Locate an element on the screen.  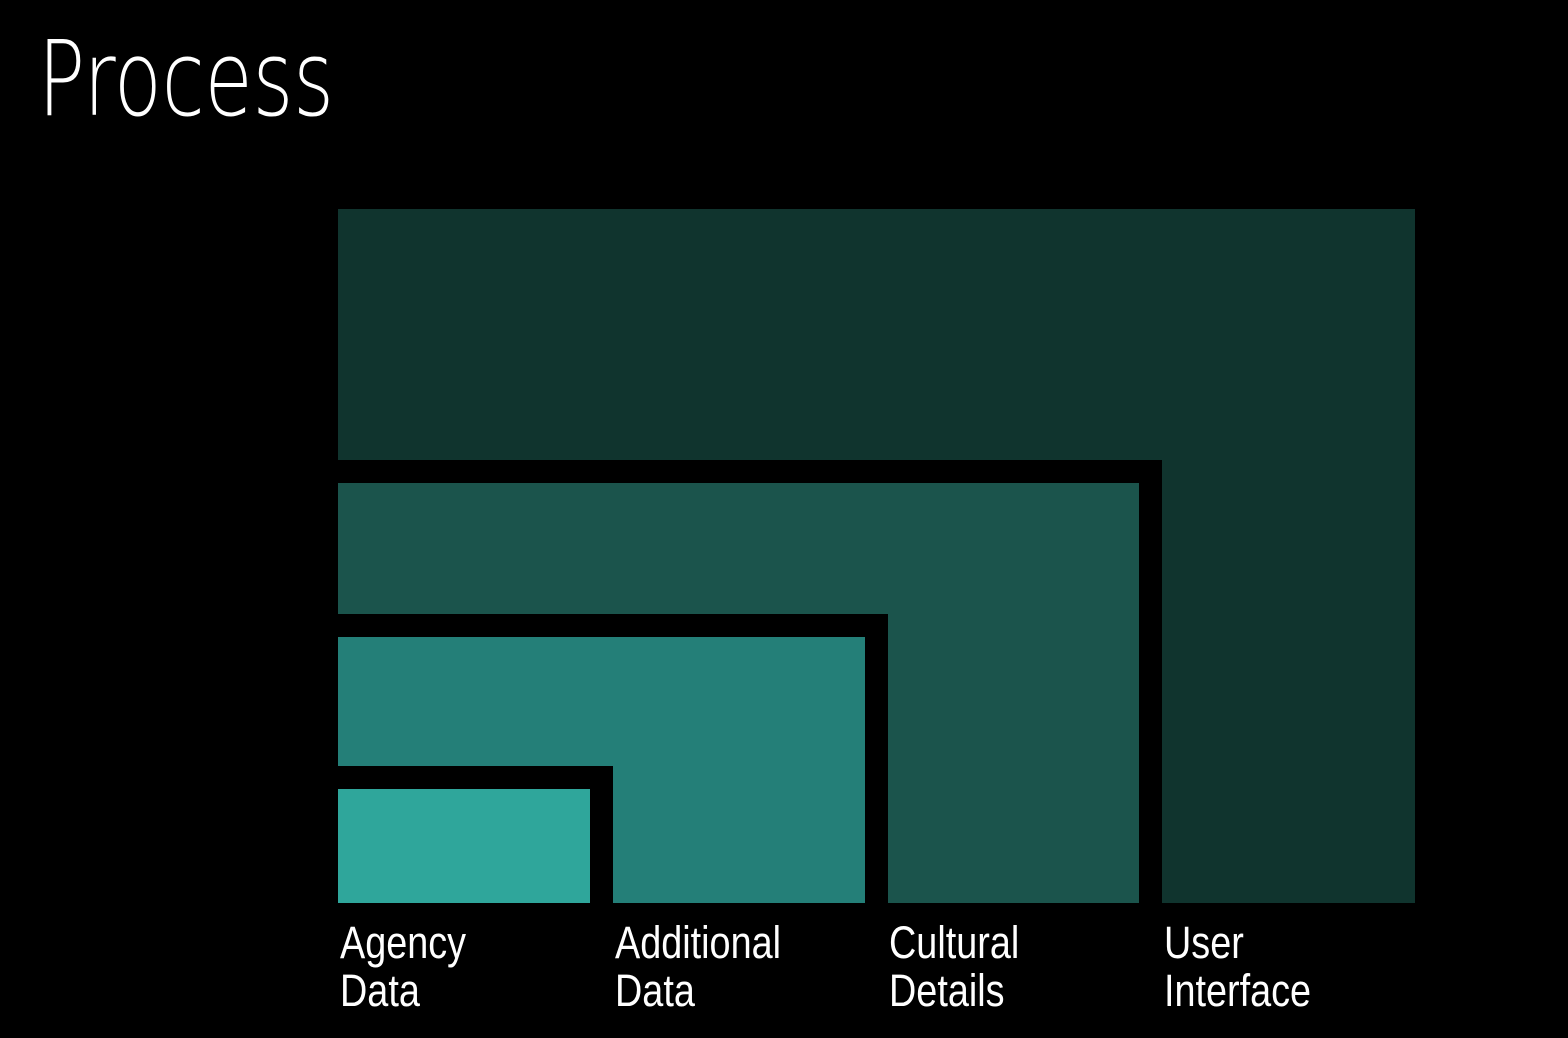
layer-label-cultural-details: Cultural Details is located at coordinates (954, 966).